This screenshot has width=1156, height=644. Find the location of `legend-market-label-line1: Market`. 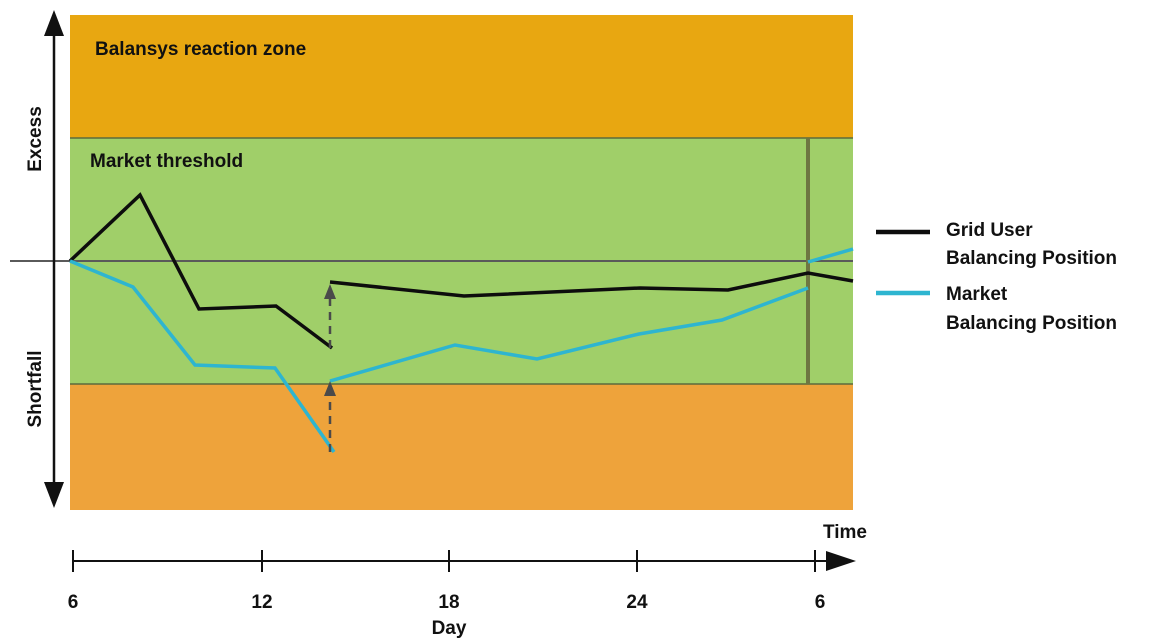

legend-market-label-line1: Market is located at coordinates (977, 294).